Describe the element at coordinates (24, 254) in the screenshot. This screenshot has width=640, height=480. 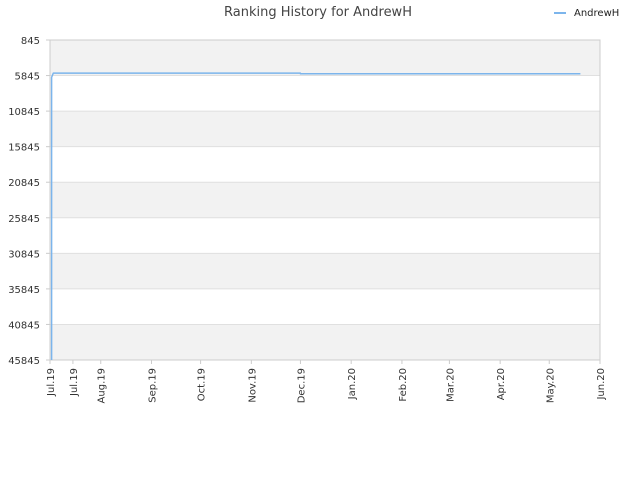
I see `y-tick-label: 30845` at that location.